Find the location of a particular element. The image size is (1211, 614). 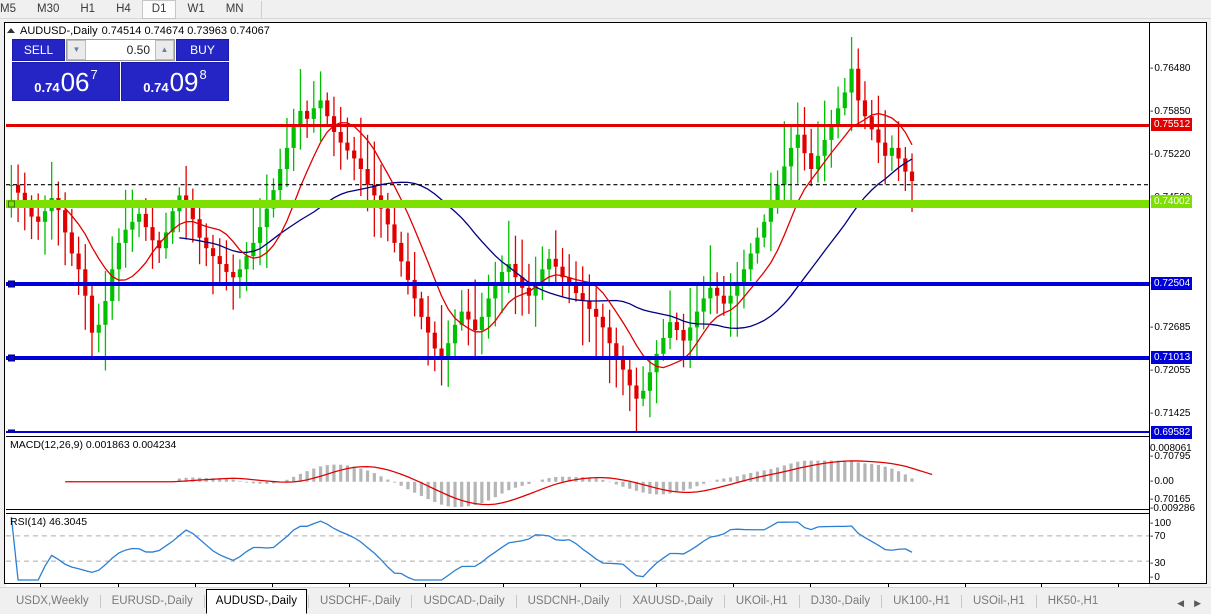

price-tick: -0.76480 is located at coordinates (1170, 68).